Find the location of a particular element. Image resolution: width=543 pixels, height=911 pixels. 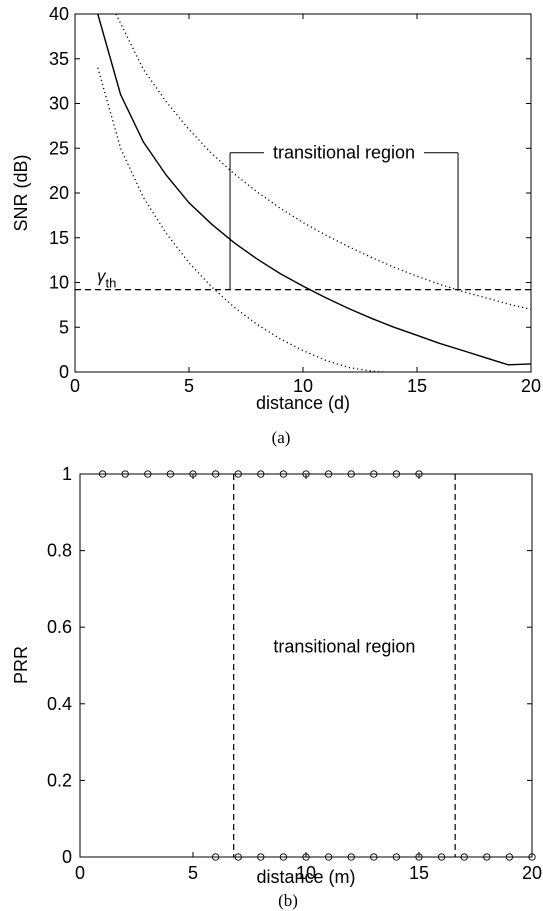

prr-y-tick-label: 0.6 is located at coordinates (59, 627).